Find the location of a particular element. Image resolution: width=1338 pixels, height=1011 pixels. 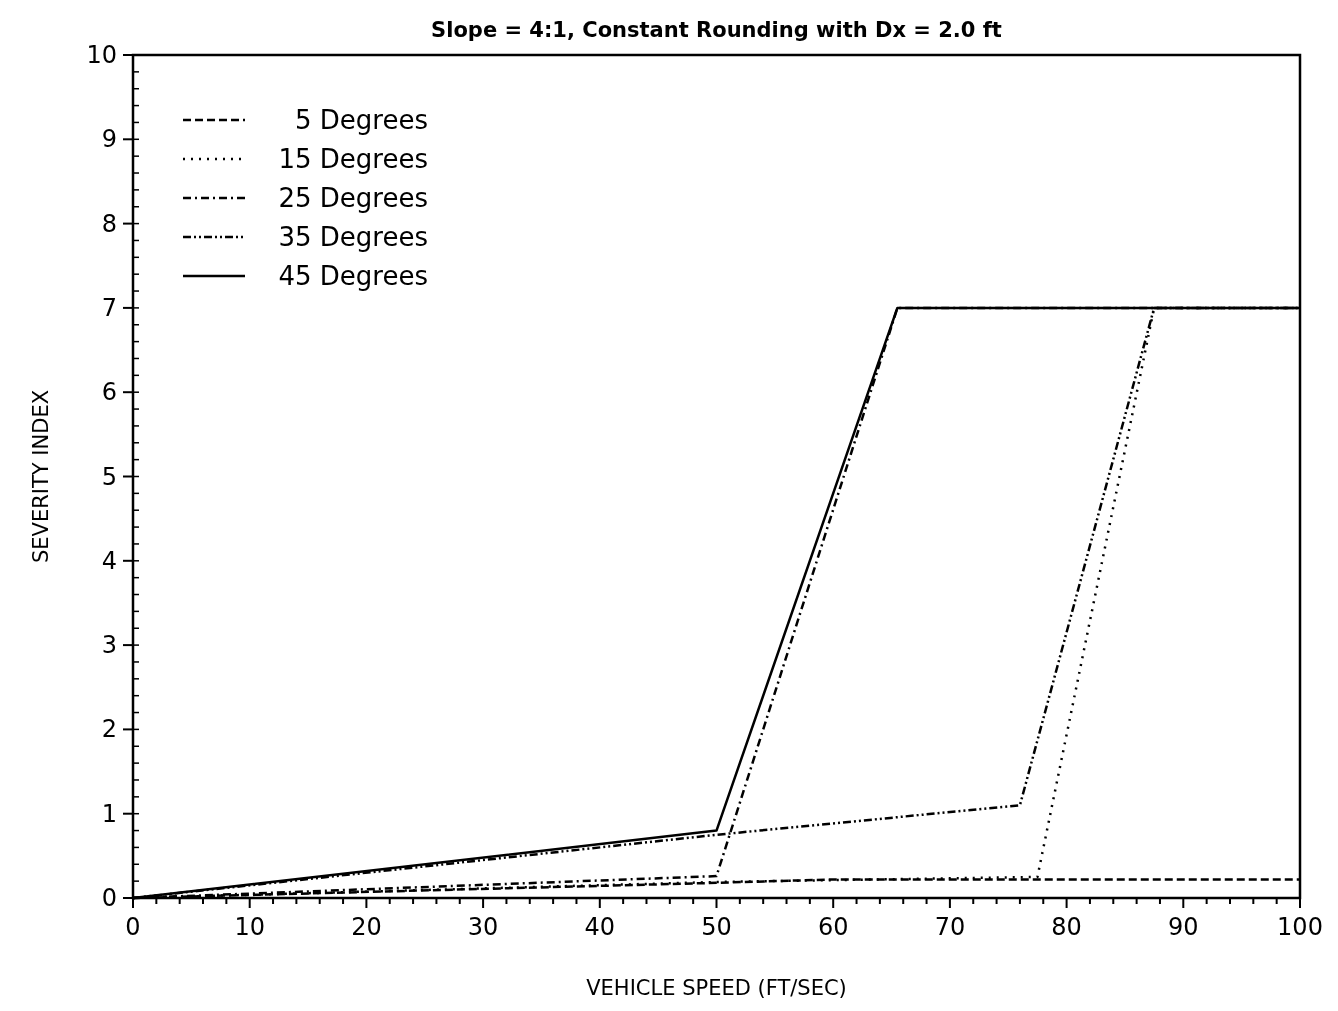

y-tick-label: 1 is located at coordinates (109, 813).